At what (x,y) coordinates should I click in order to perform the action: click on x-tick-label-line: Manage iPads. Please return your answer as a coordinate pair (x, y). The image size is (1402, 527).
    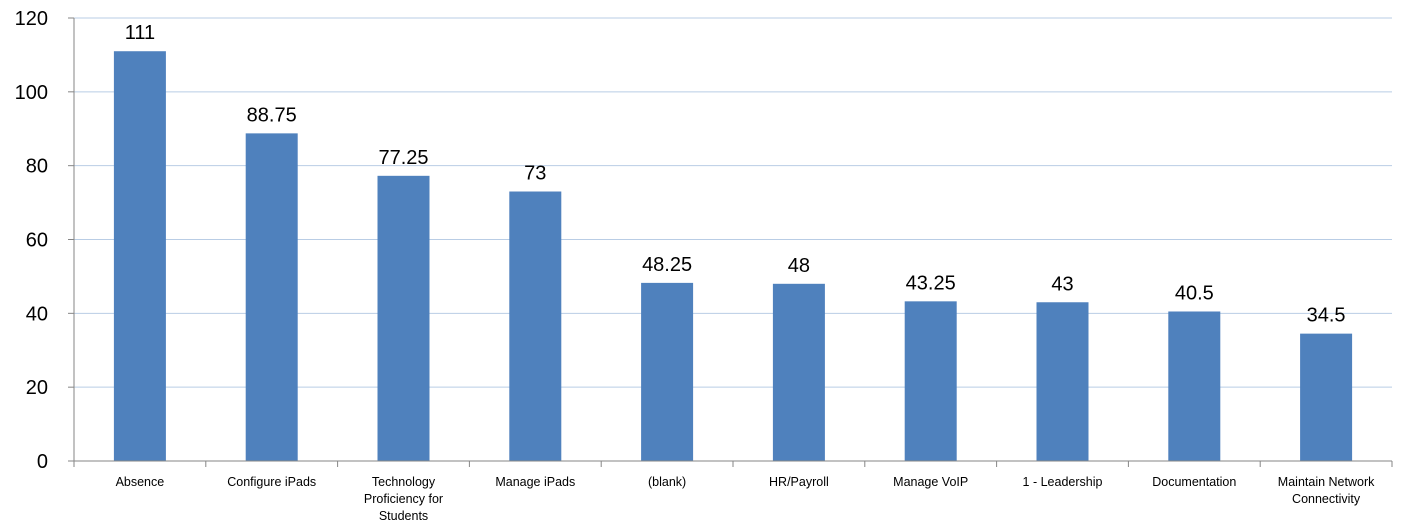
    Looking at the image, I should click on (535, 482).